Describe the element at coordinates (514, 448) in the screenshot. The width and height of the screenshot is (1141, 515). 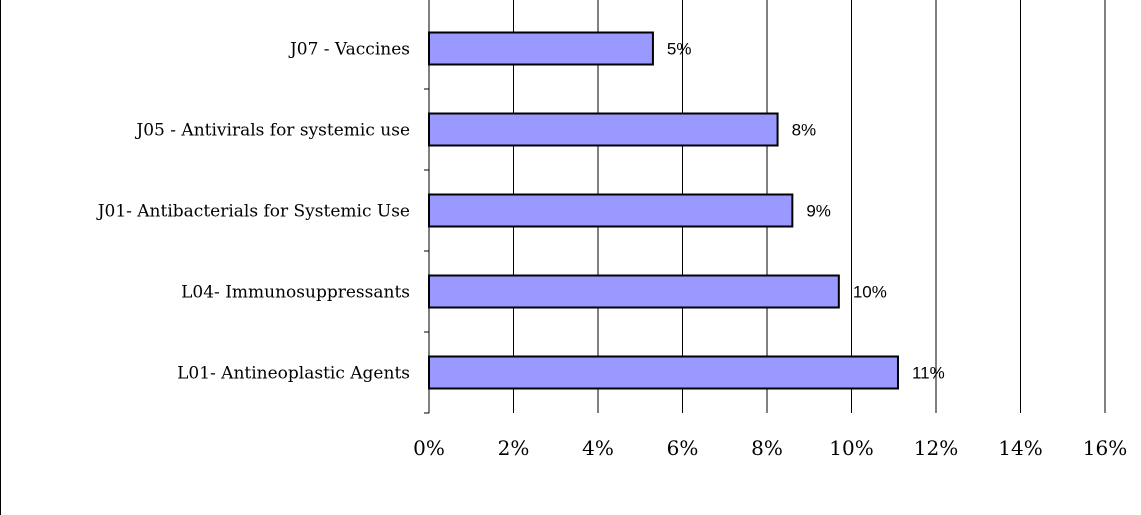
I see `x-tick-label: 2%` at that location.